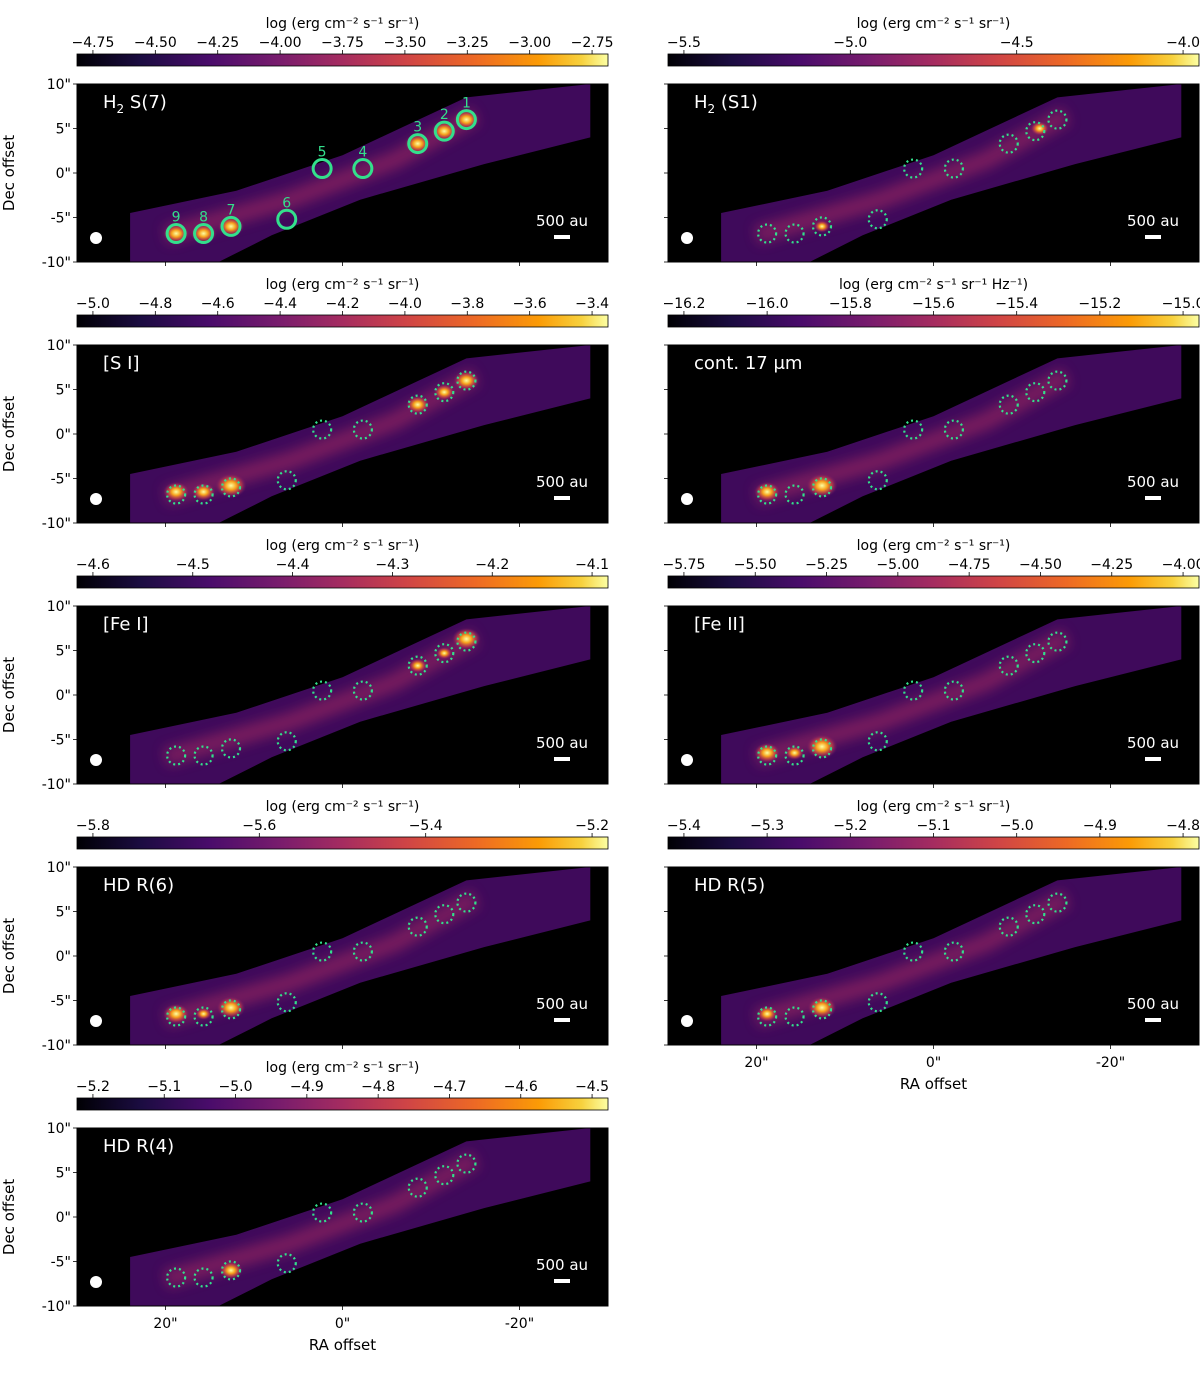 Image resolution: width=1200 pixels, height=1374 pixels. I want to click on aperture-label: 6, so click(286, 203).